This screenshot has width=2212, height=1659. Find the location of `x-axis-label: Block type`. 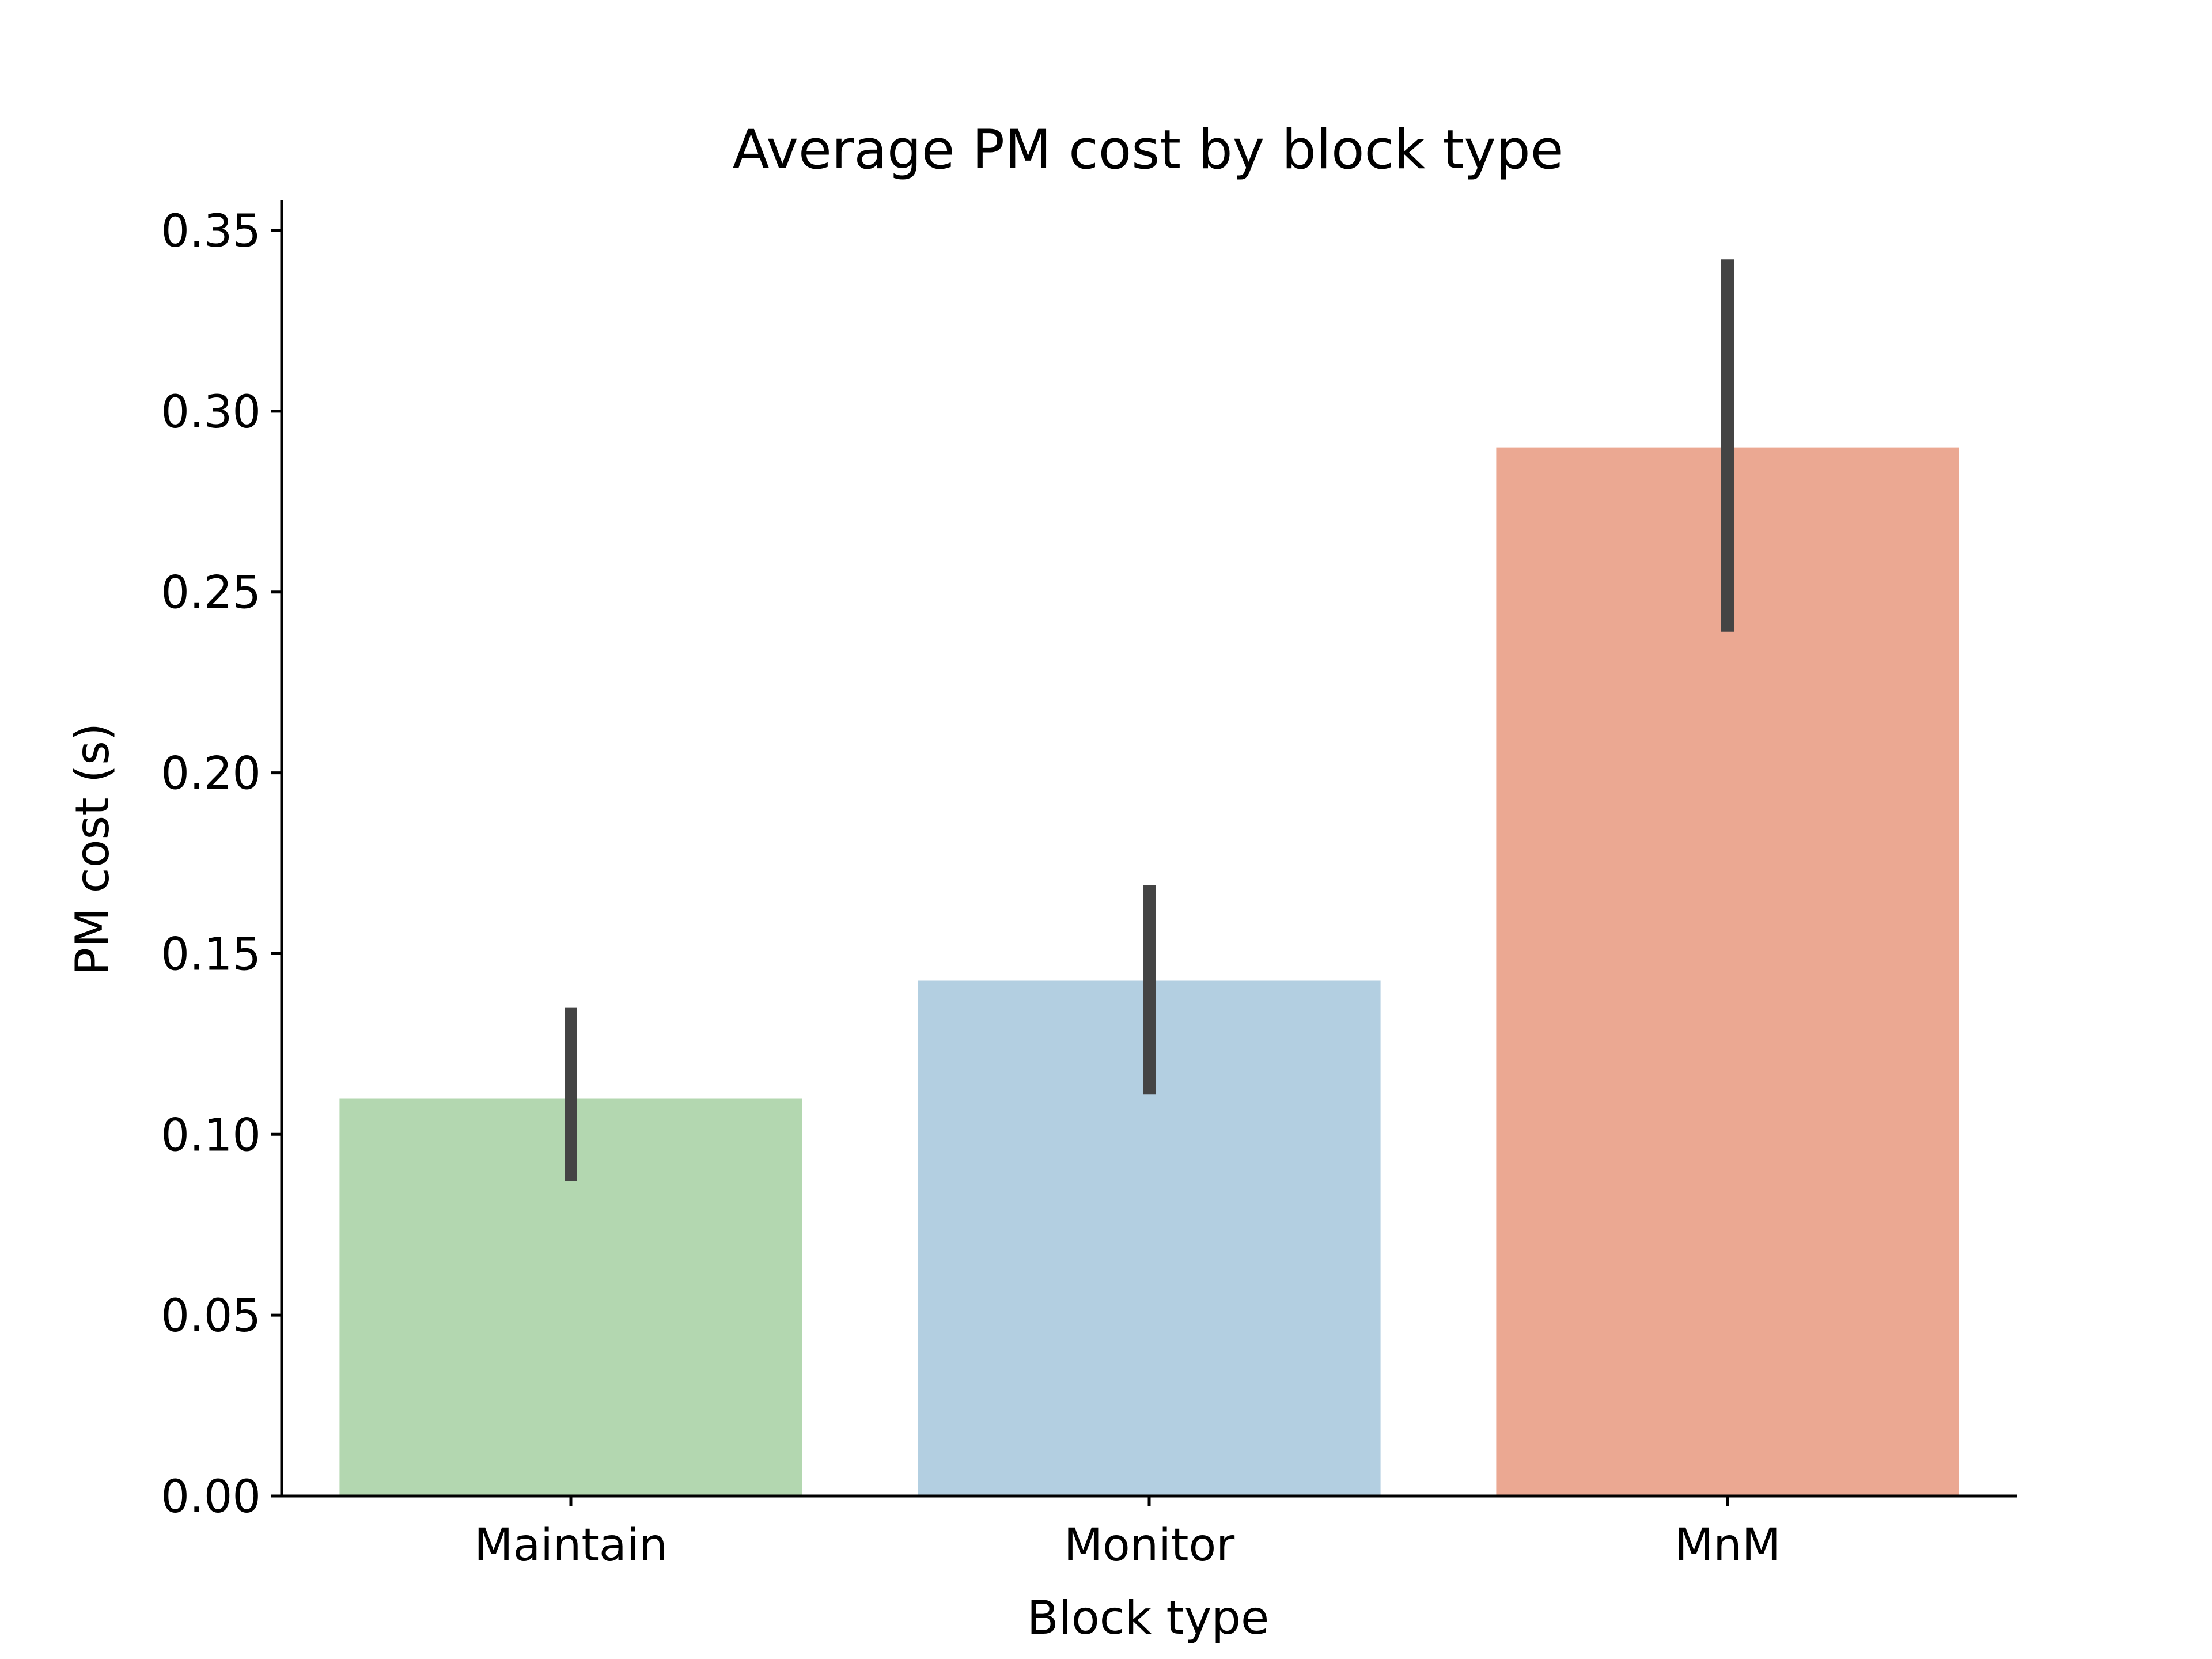

x-axis-label: Block type is located at coordinates (1148, 1618).